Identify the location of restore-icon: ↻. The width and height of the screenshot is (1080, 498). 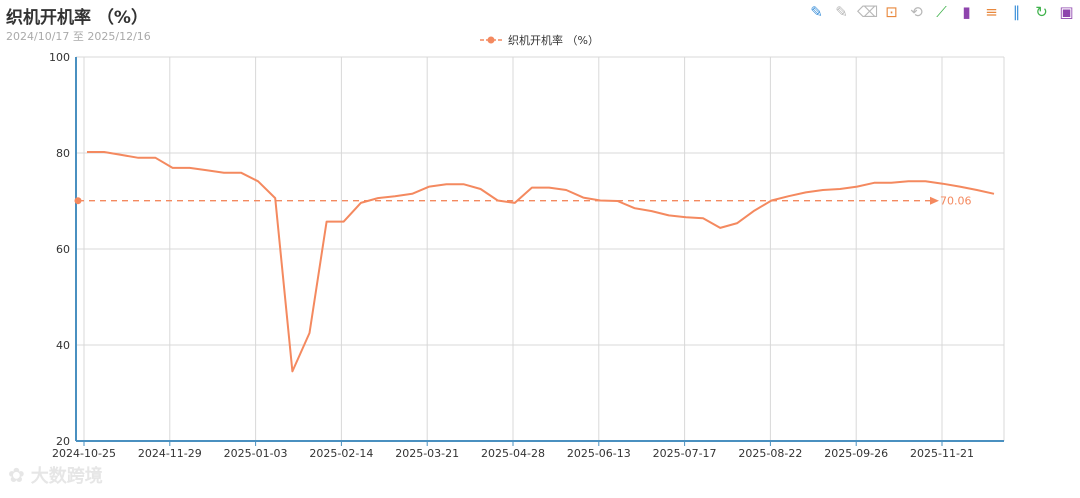
(1041, 12).